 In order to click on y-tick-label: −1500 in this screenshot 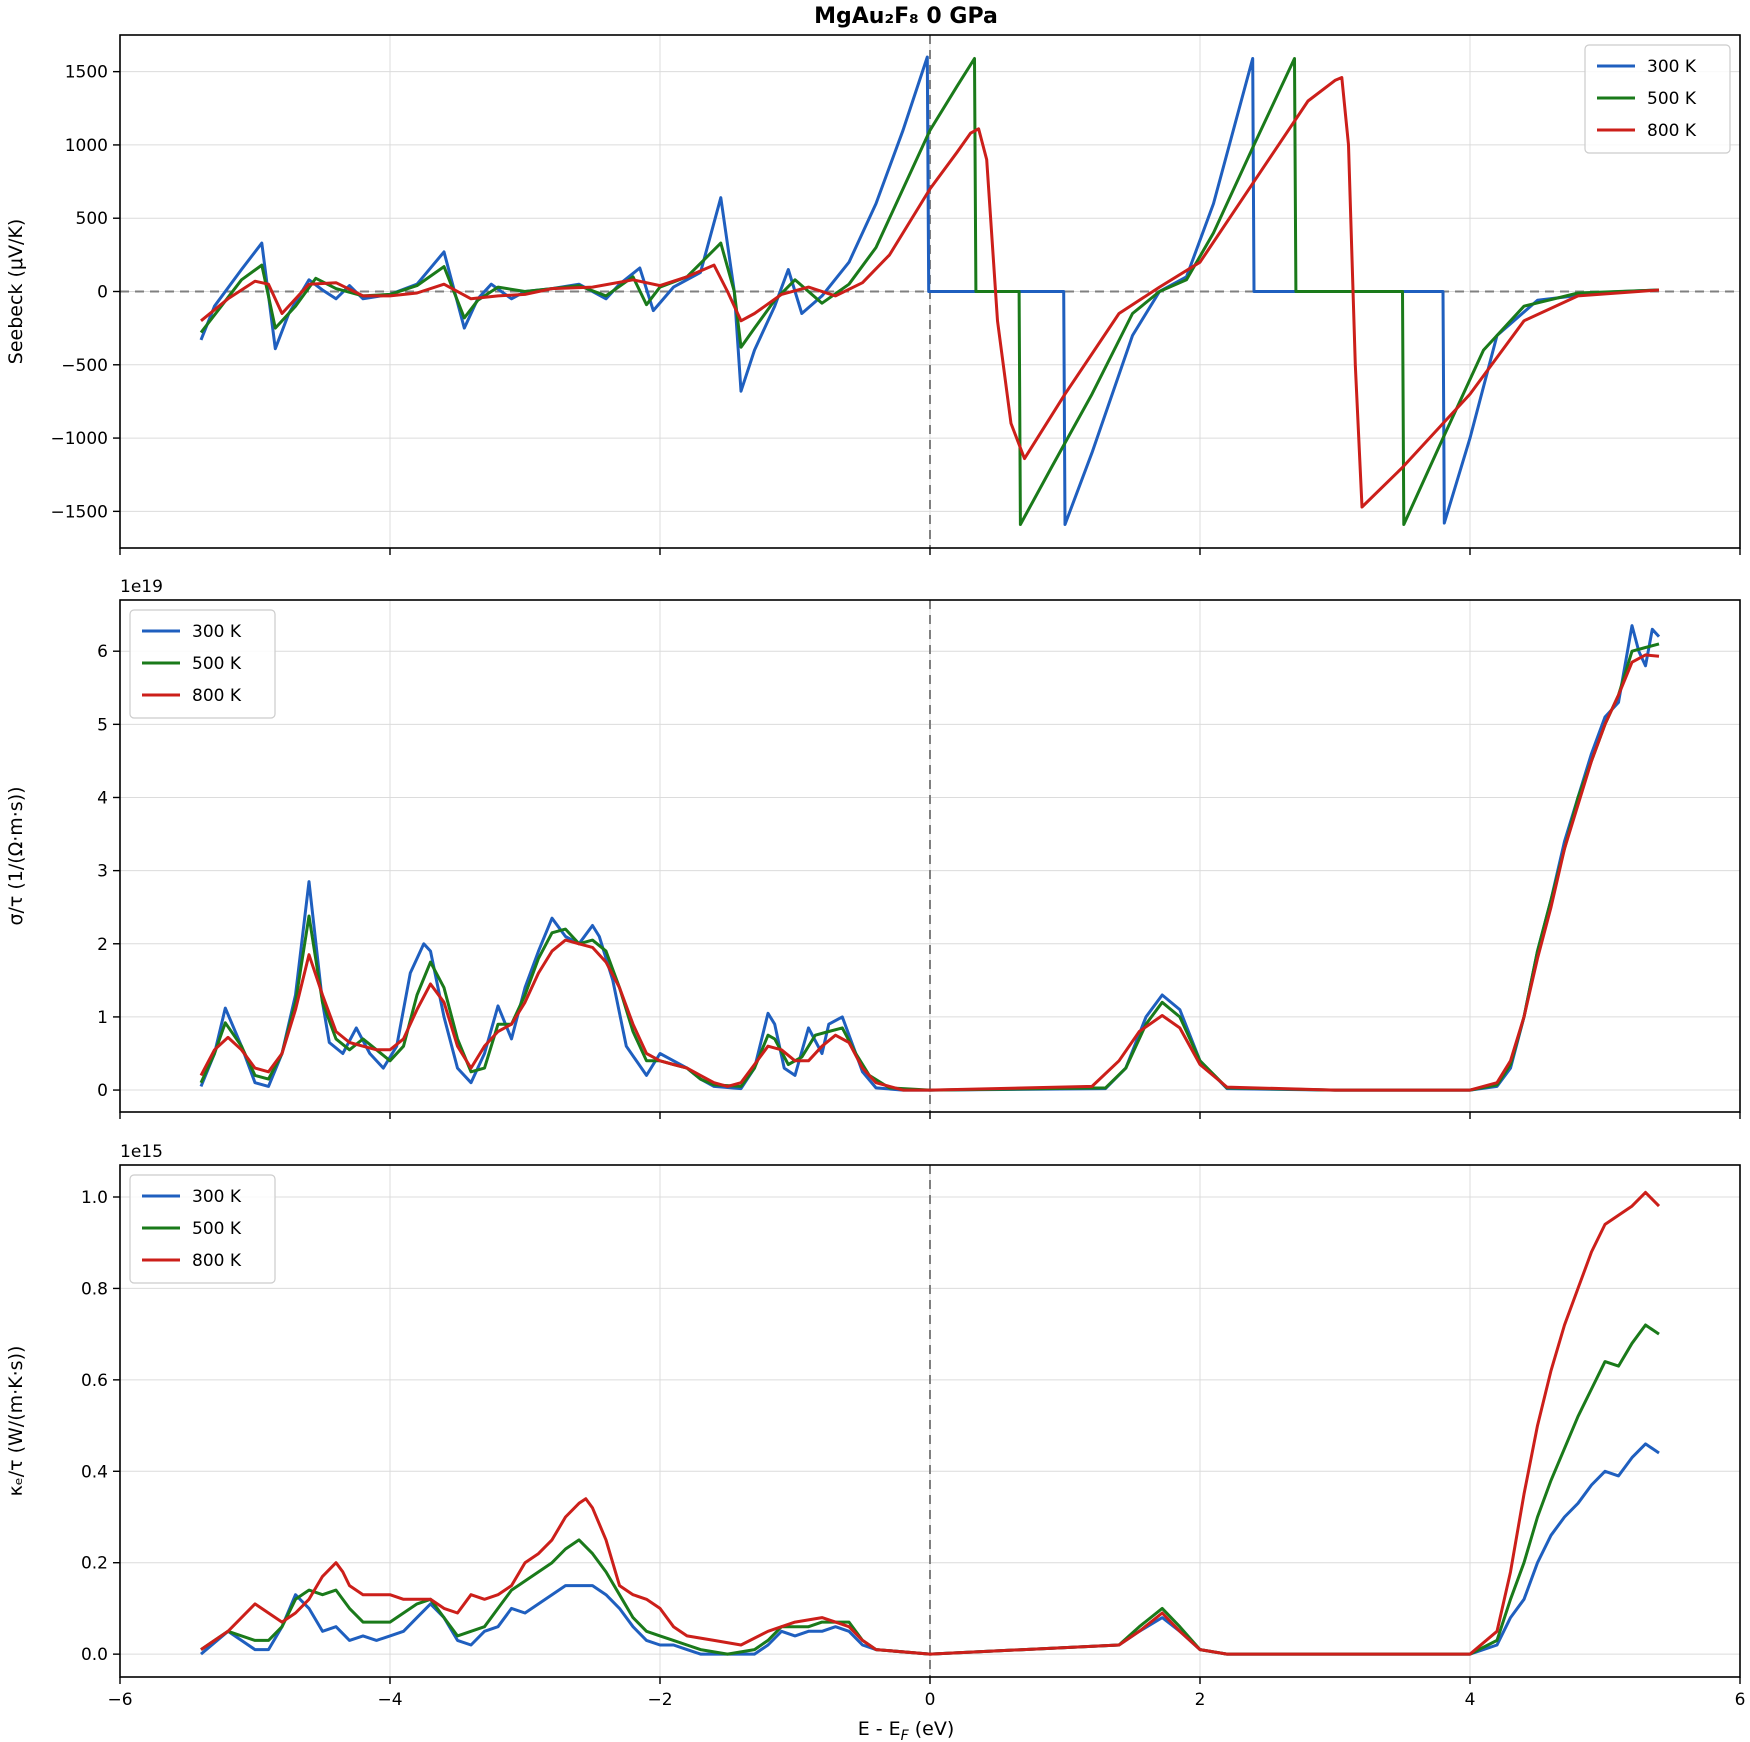, I will do `click(79, 512)`.